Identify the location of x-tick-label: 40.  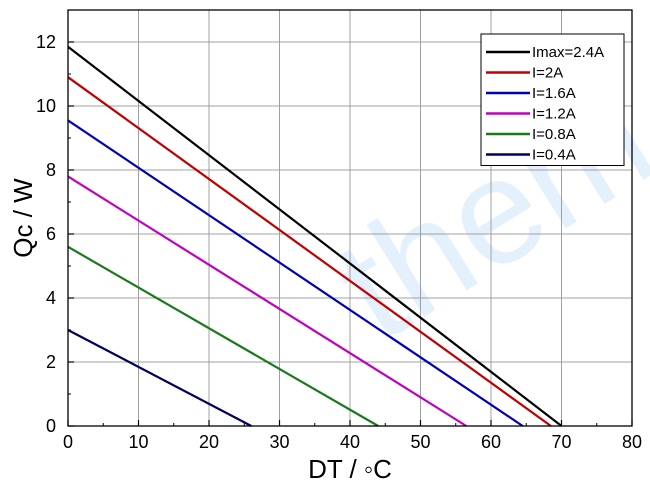
(350, 442).